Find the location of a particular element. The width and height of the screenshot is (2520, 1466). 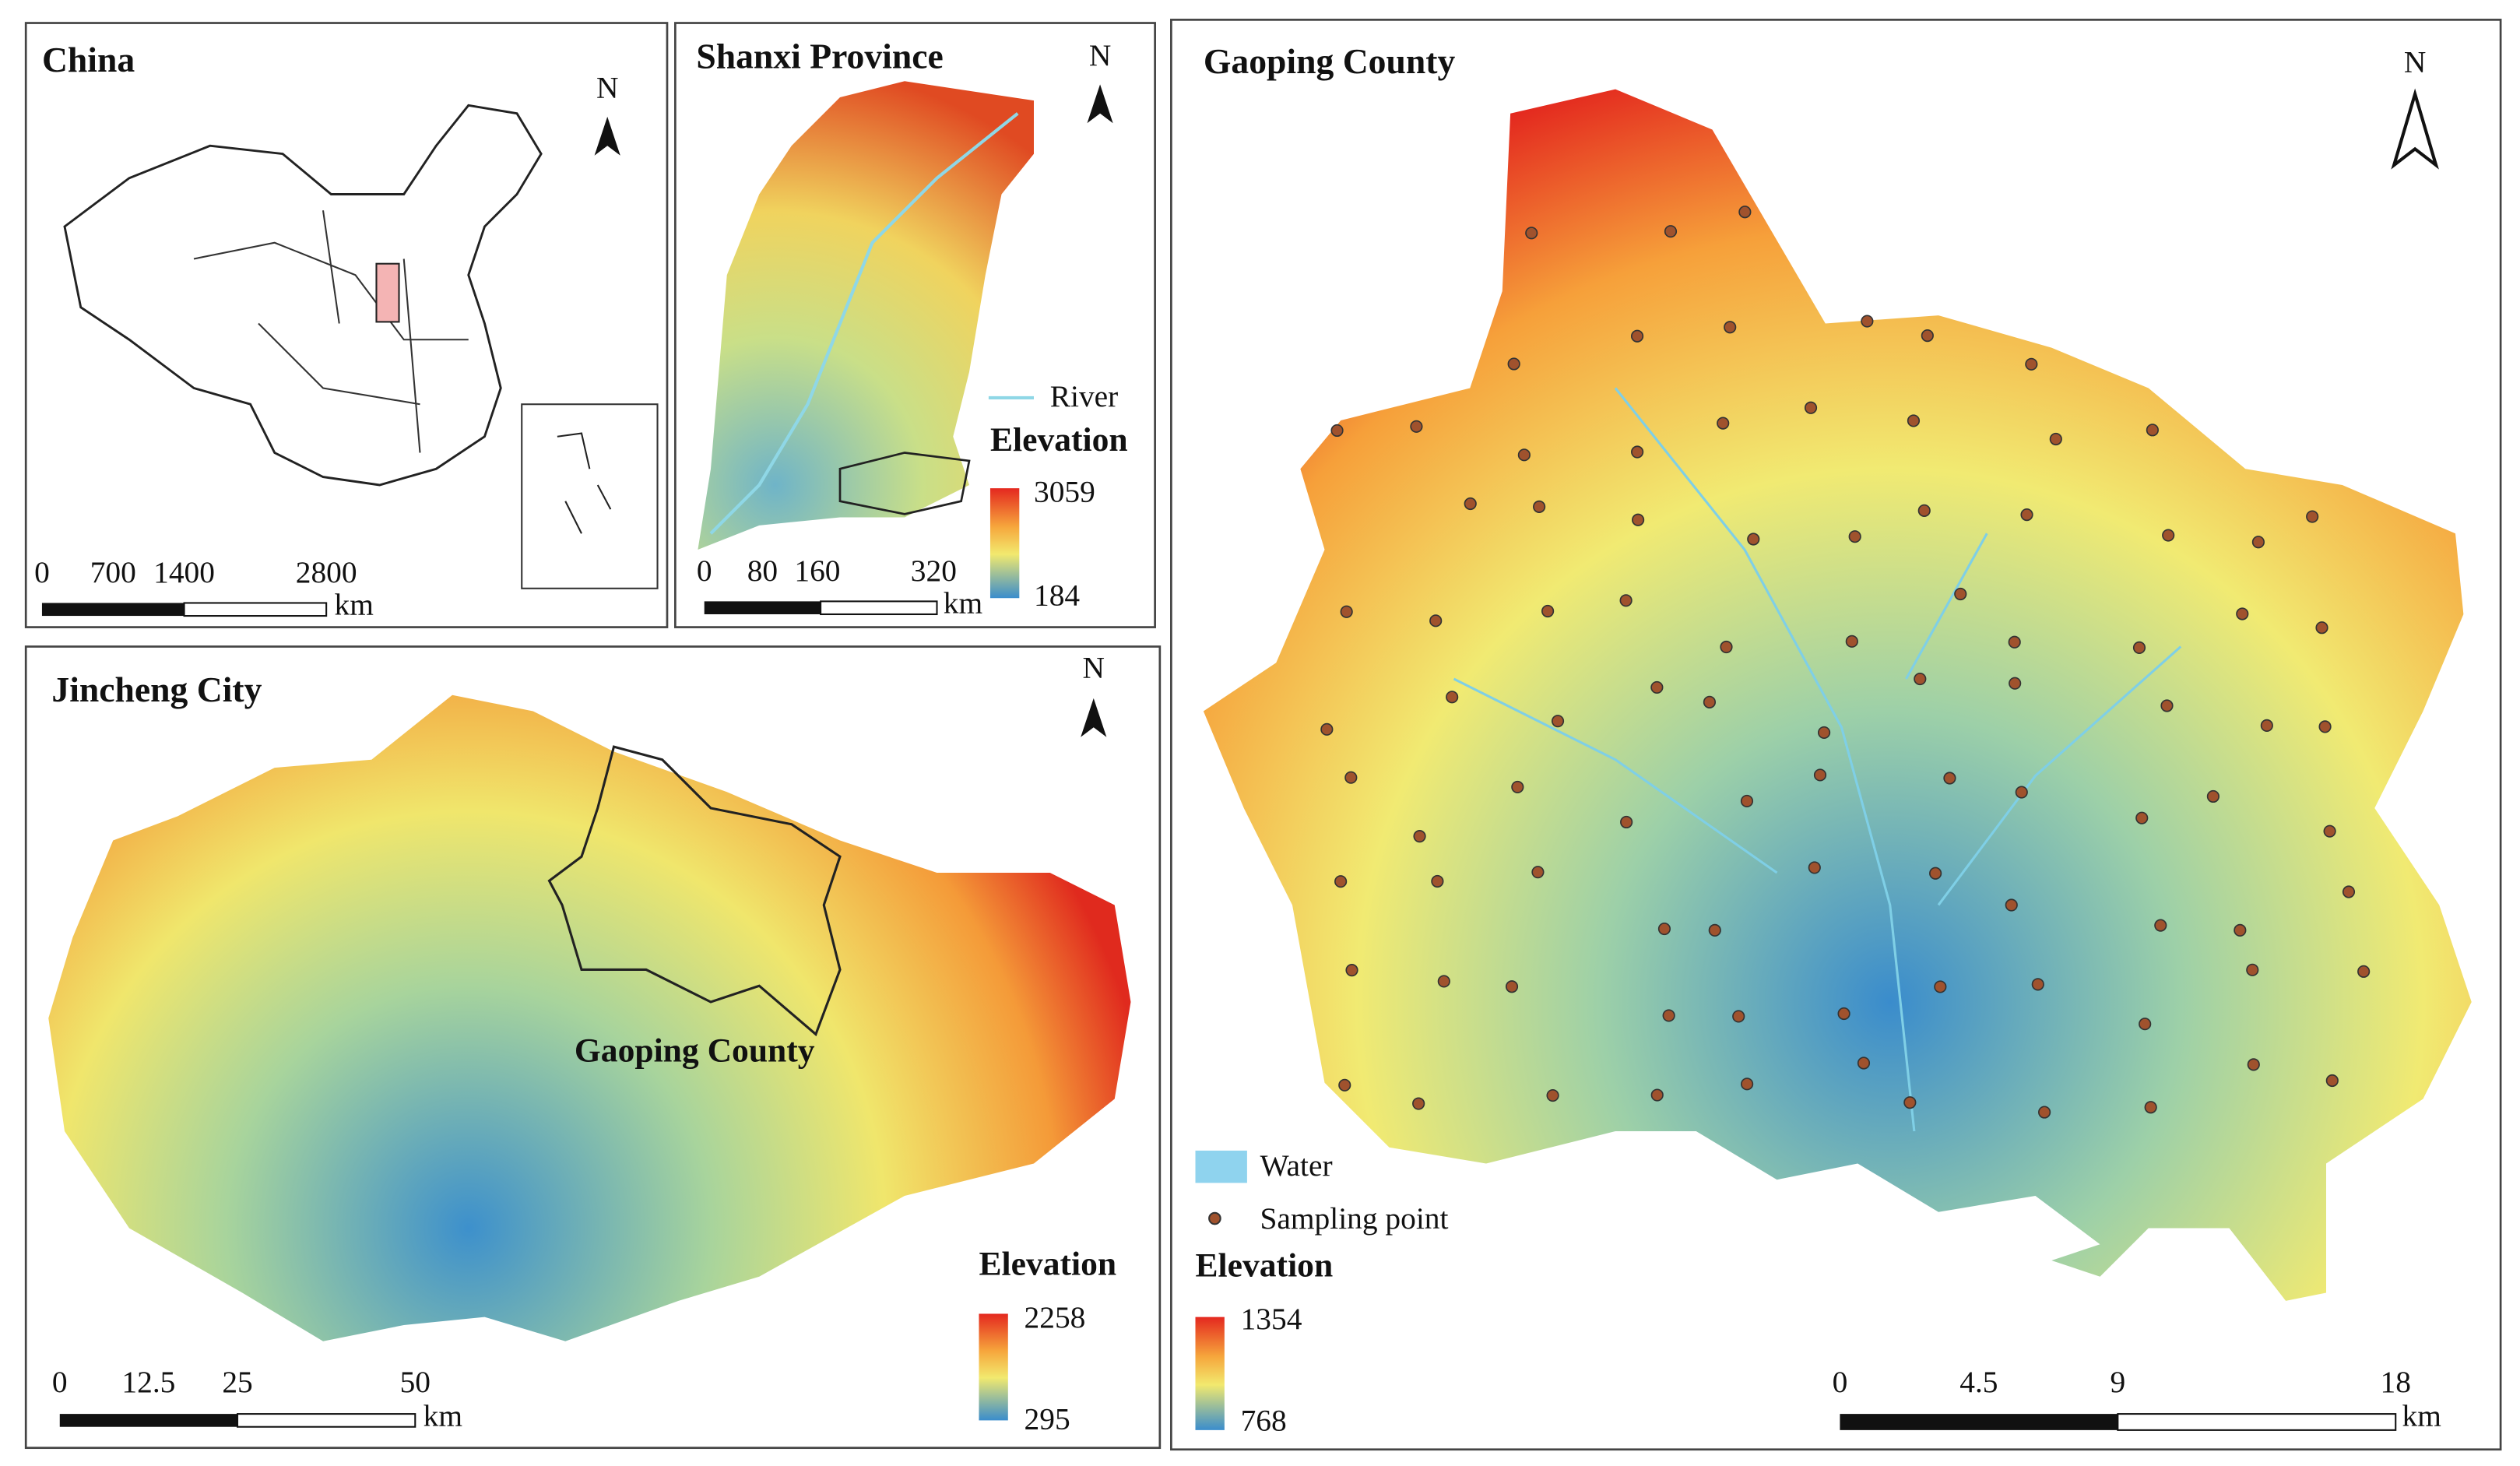

panel-title: Shanxi Province is located at coordinates (820, 56).